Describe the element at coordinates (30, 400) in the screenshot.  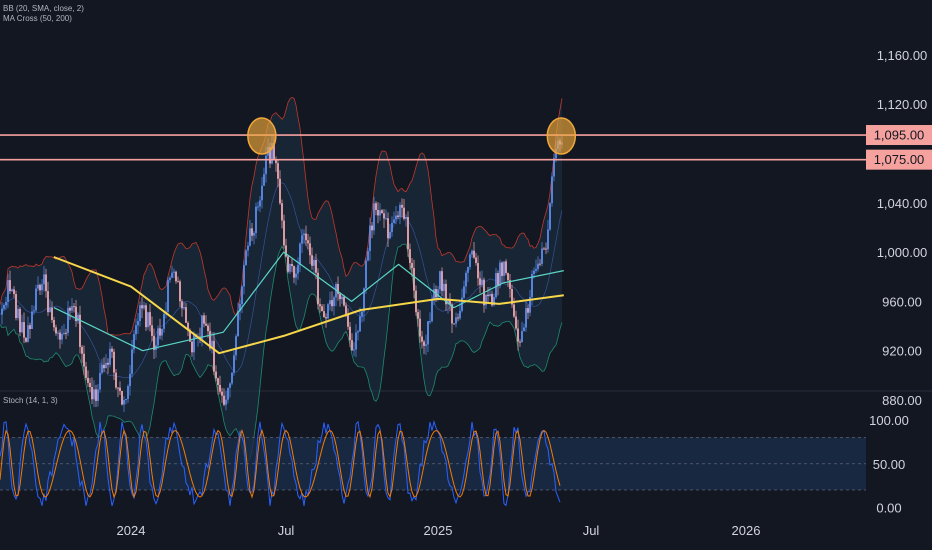
I see `stoch-indicator-label: Stoch (14, 1, 3)` at that location.